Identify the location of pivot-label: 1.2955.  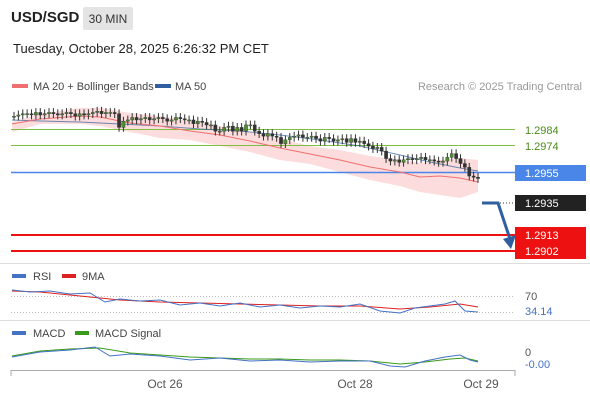
(542, 174).